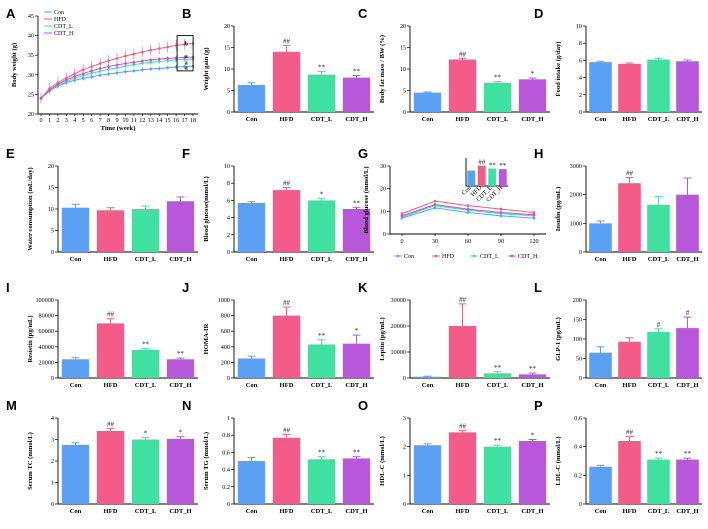  I want to click on x-tick-label: 15, so click(168, 120).